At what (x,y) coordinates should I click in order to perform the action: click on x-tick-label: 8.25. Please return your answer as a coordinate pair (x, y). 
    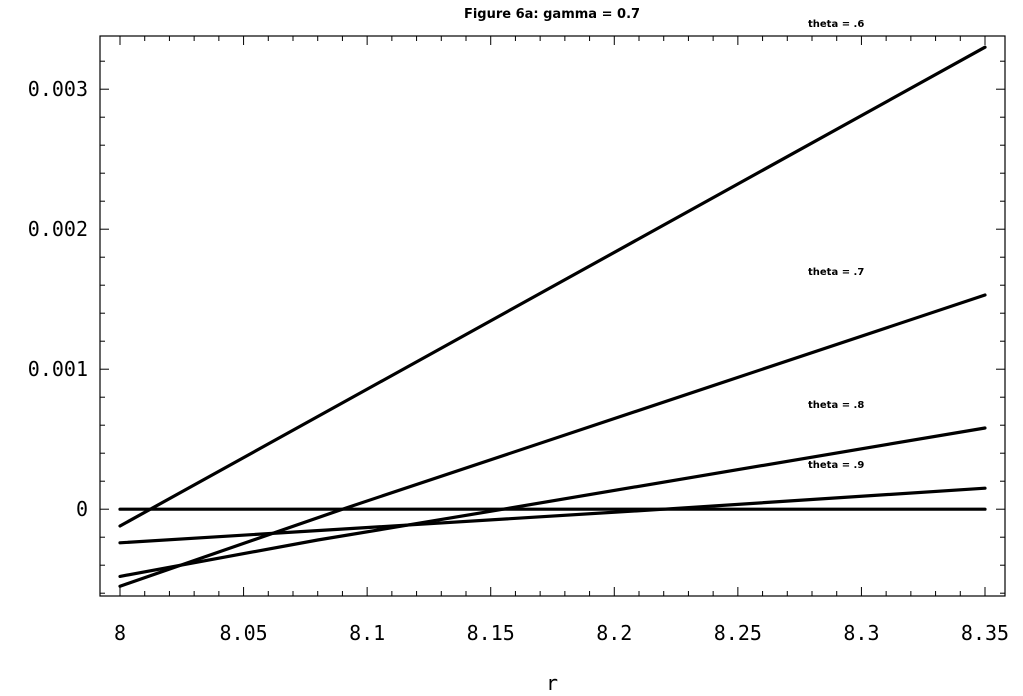
    Looking at the image, I should click on (738, 633).